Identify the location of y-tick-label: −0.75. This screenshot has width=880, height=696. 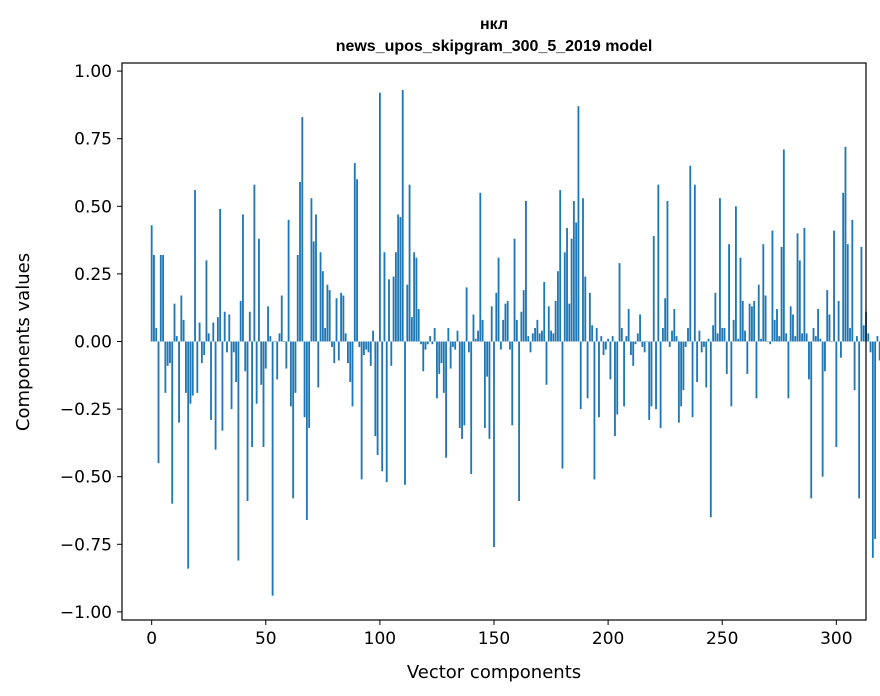
(86, 545).